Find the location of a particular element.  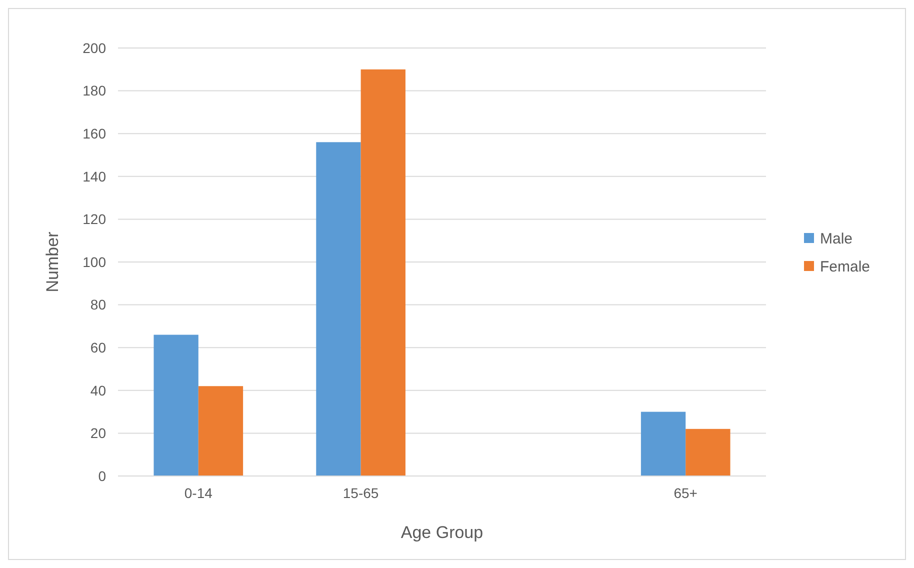

legend-label: Female is located at coordinates (845, 267).